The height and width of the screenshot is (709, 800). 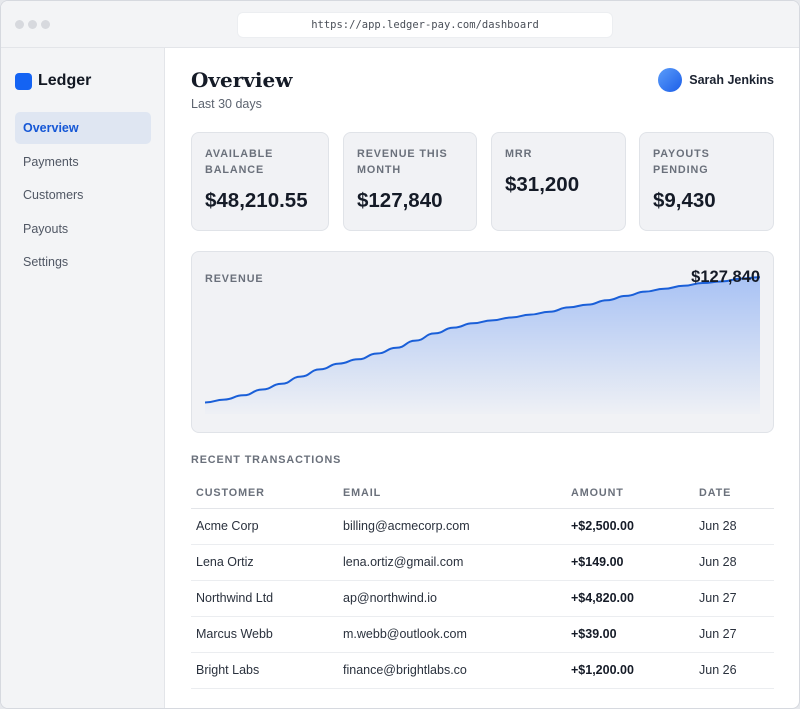 I want to click on cell-amount: +$1,200.00, so click(x=630, y=670).